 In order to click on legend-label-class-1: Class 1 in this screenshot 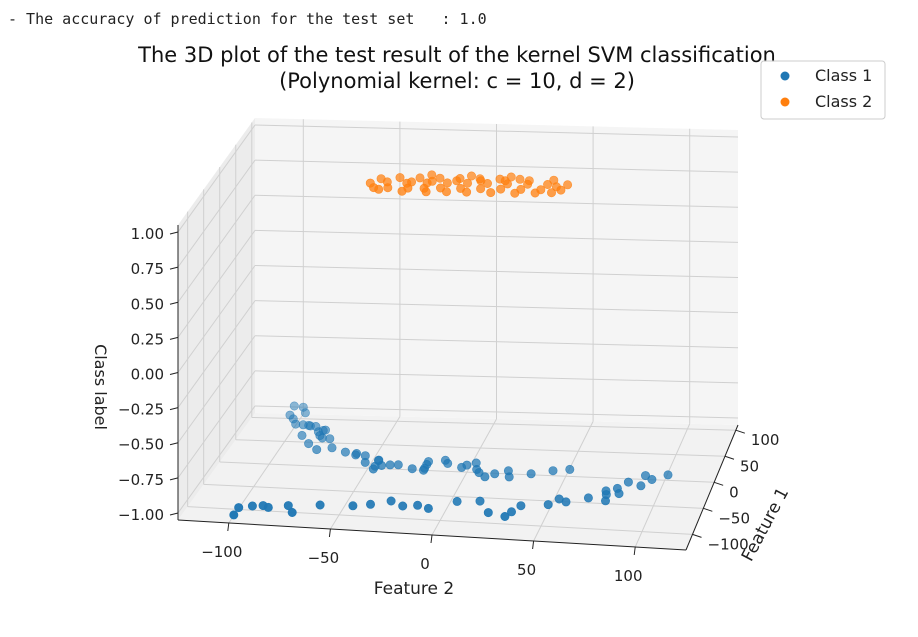, I will do `click(843, 75)`.